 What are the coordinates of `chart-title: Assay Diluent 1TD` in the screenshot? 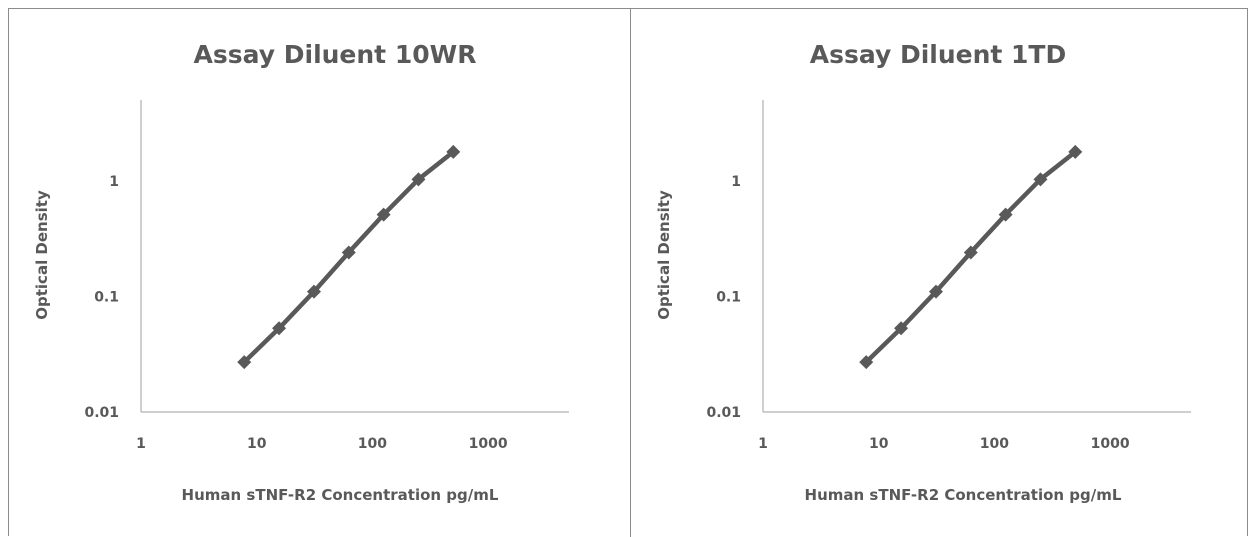 It's located at (938, 54).